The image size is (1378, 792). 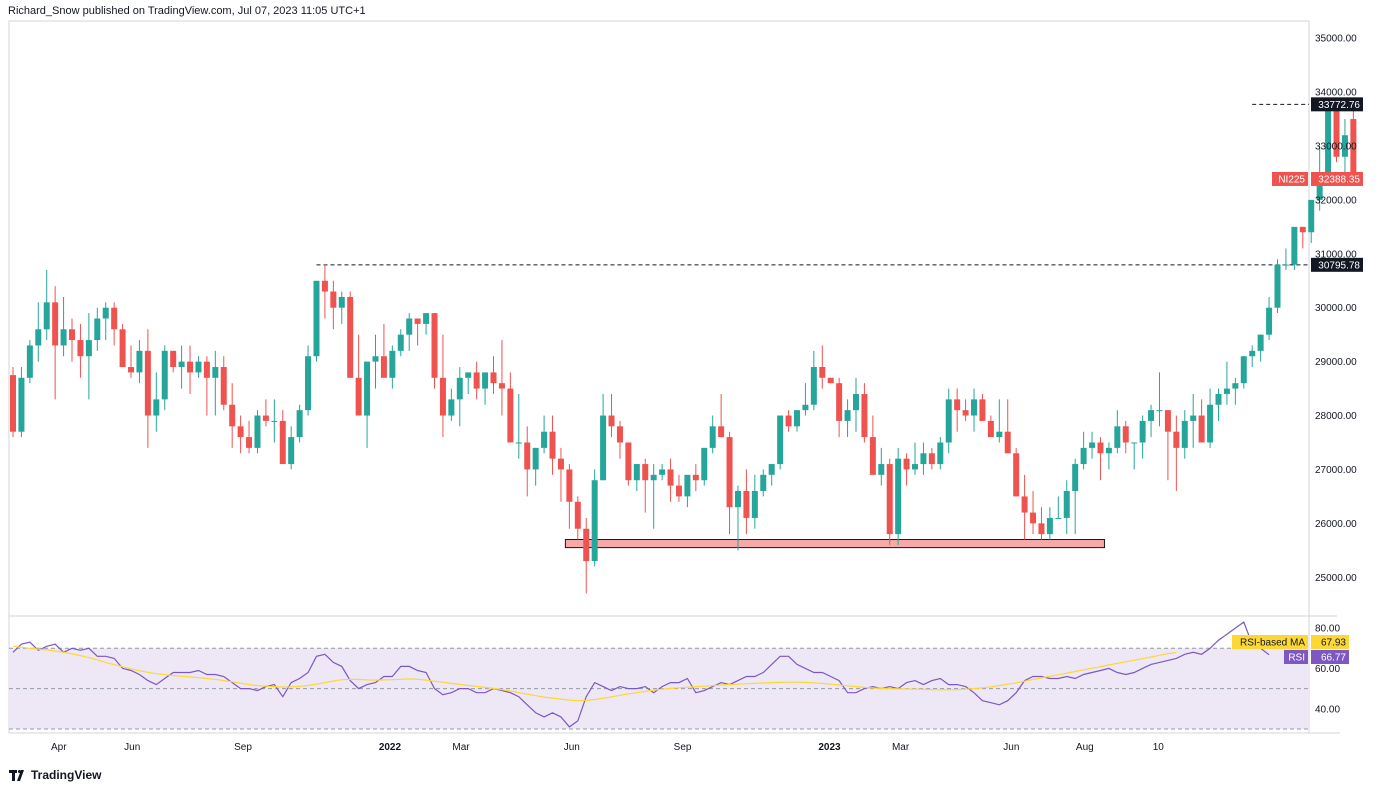 I want to click on symbol-label-bg, so click(x=1290, y=178).